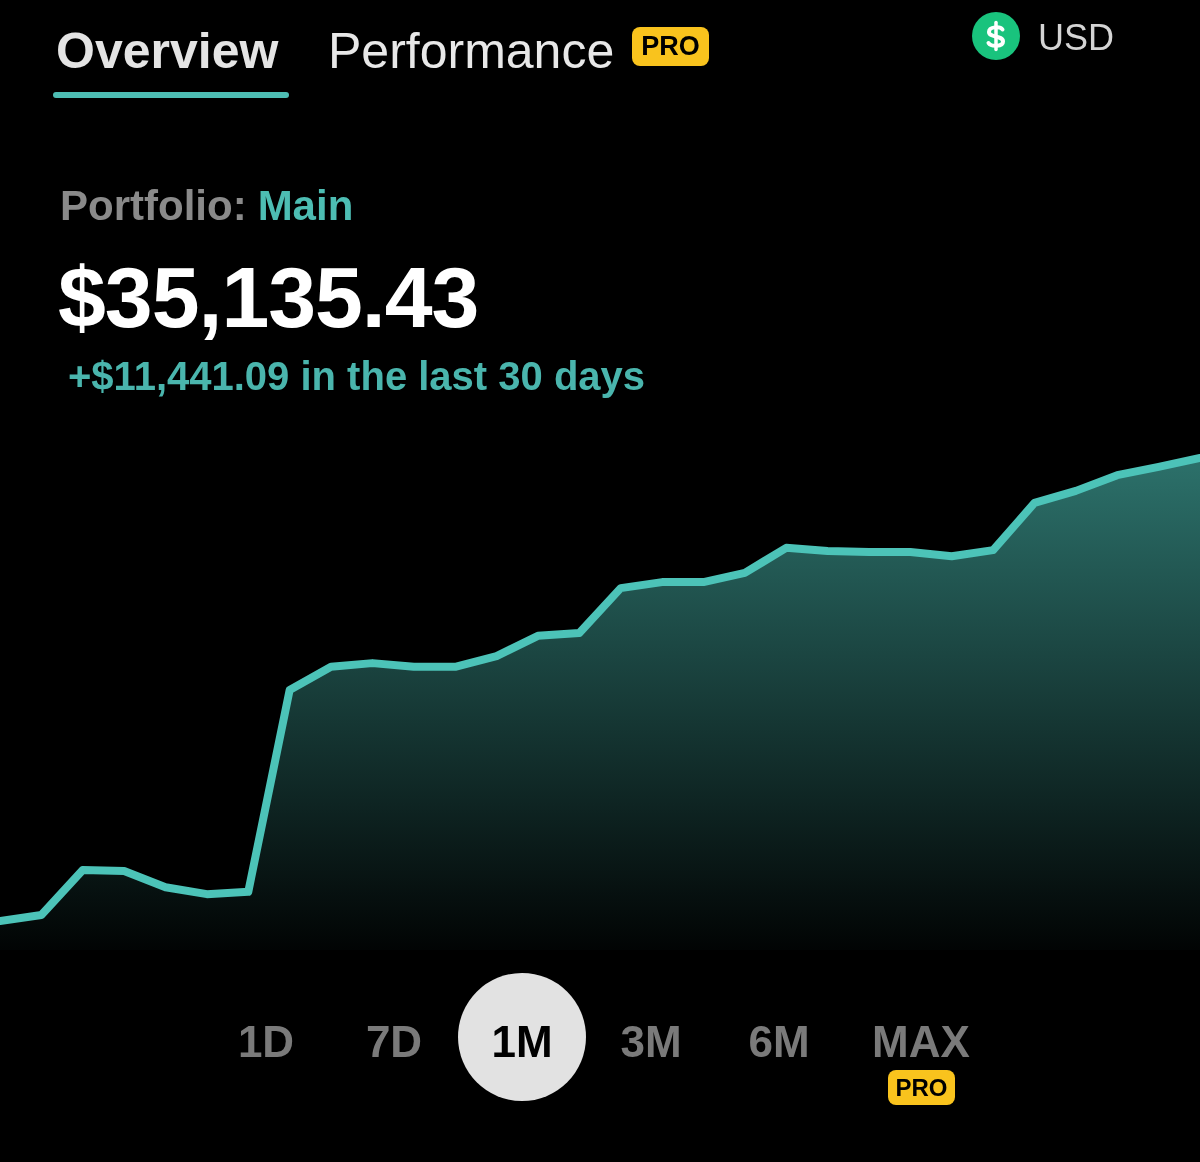 The image size is (1200, 1162). I want to click on text: Portfolio:, so click(153, 205).